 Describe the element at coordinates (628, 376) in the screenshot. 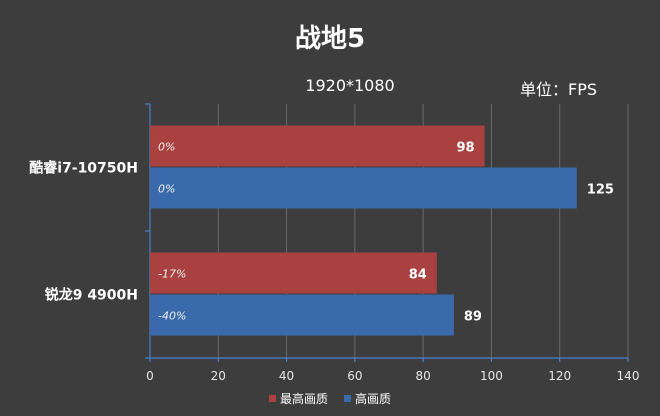

I see `x-tick-label-140: 140` at that location.